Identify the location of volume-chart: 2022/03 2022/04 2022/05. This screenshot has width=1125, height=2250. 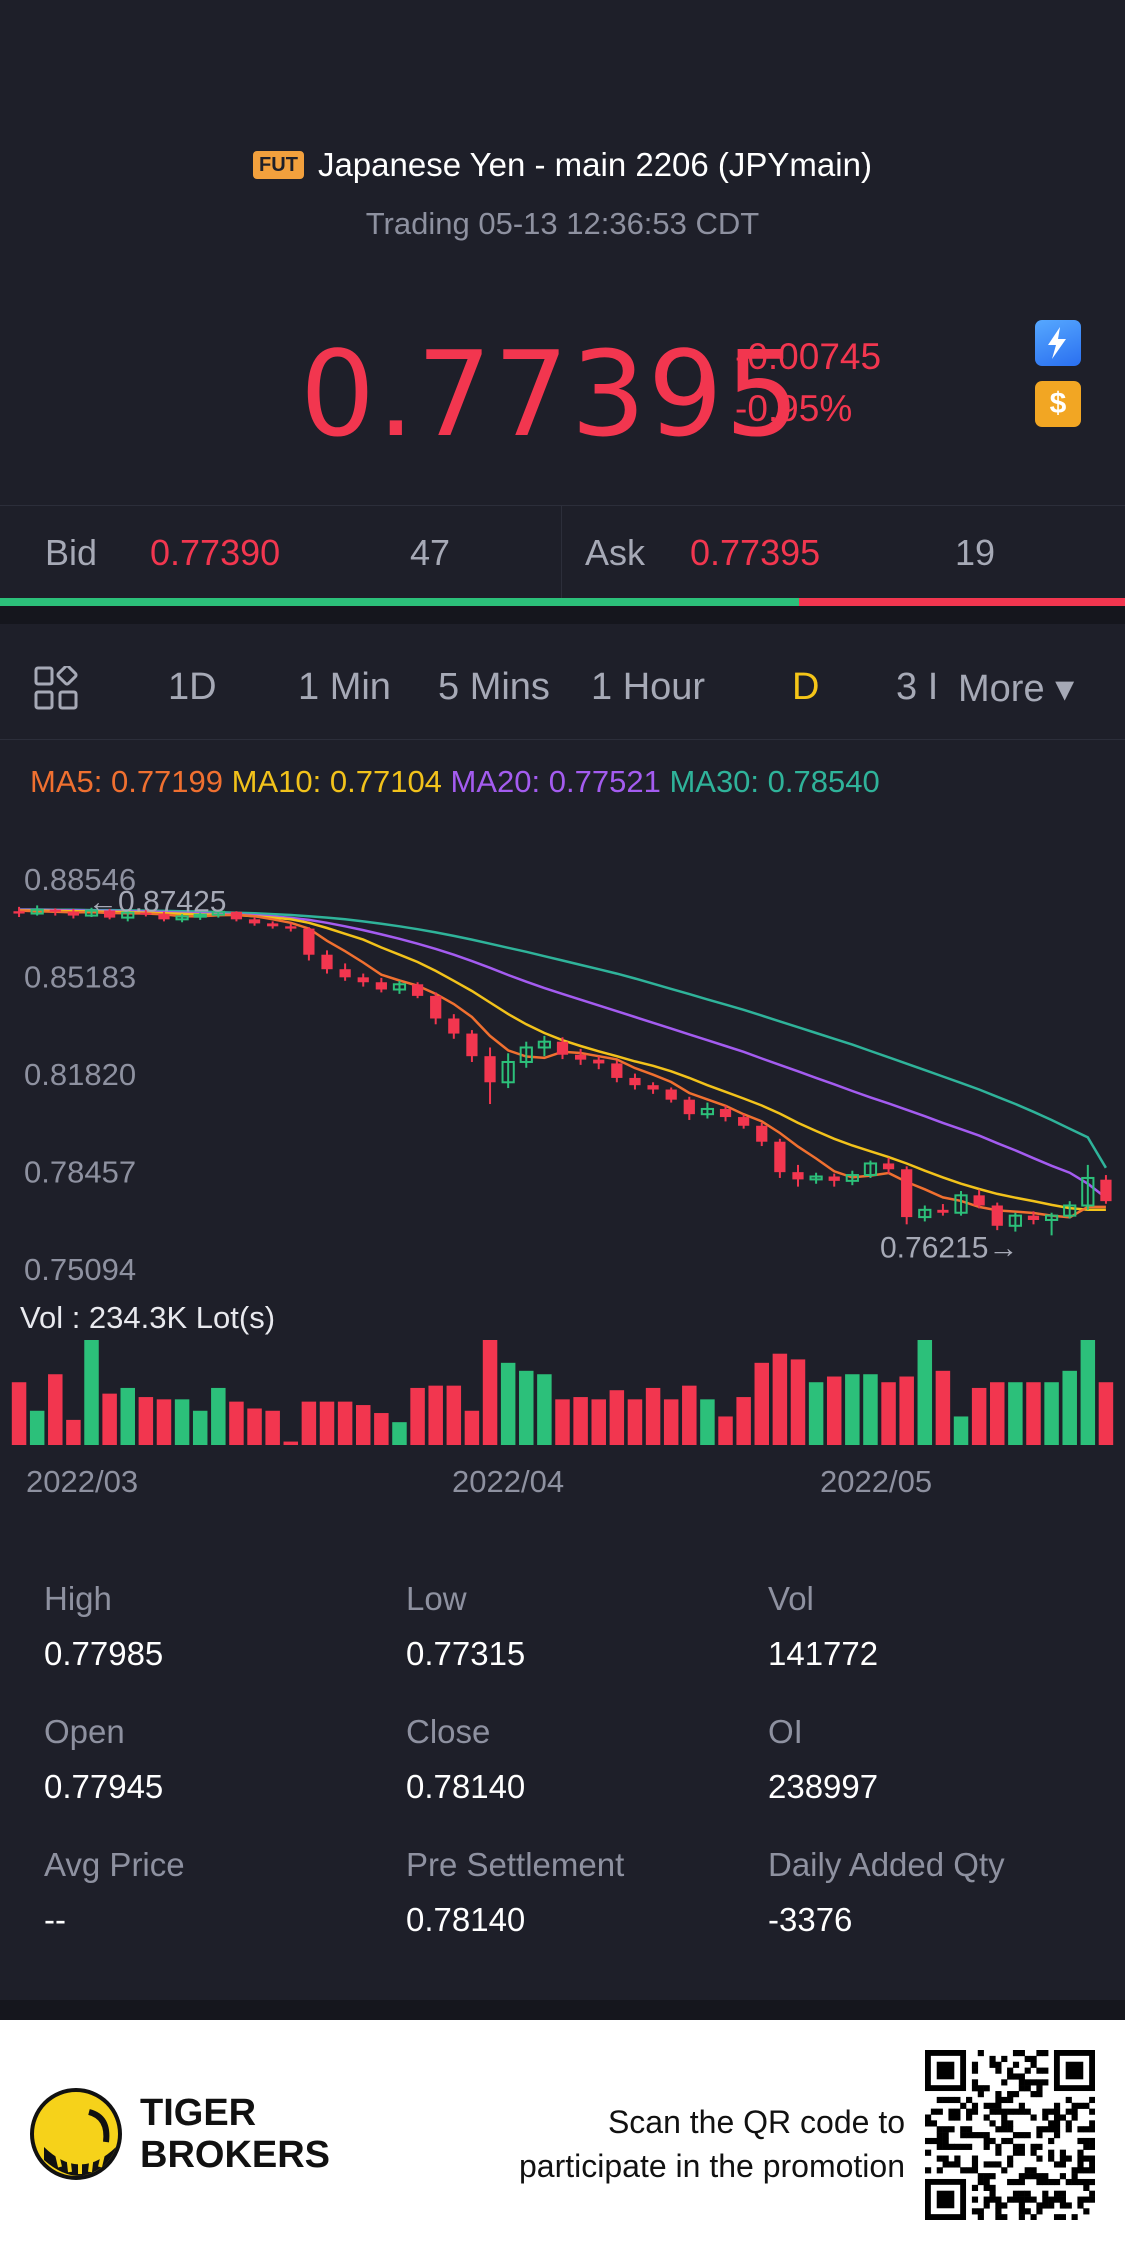
(562, 1420).